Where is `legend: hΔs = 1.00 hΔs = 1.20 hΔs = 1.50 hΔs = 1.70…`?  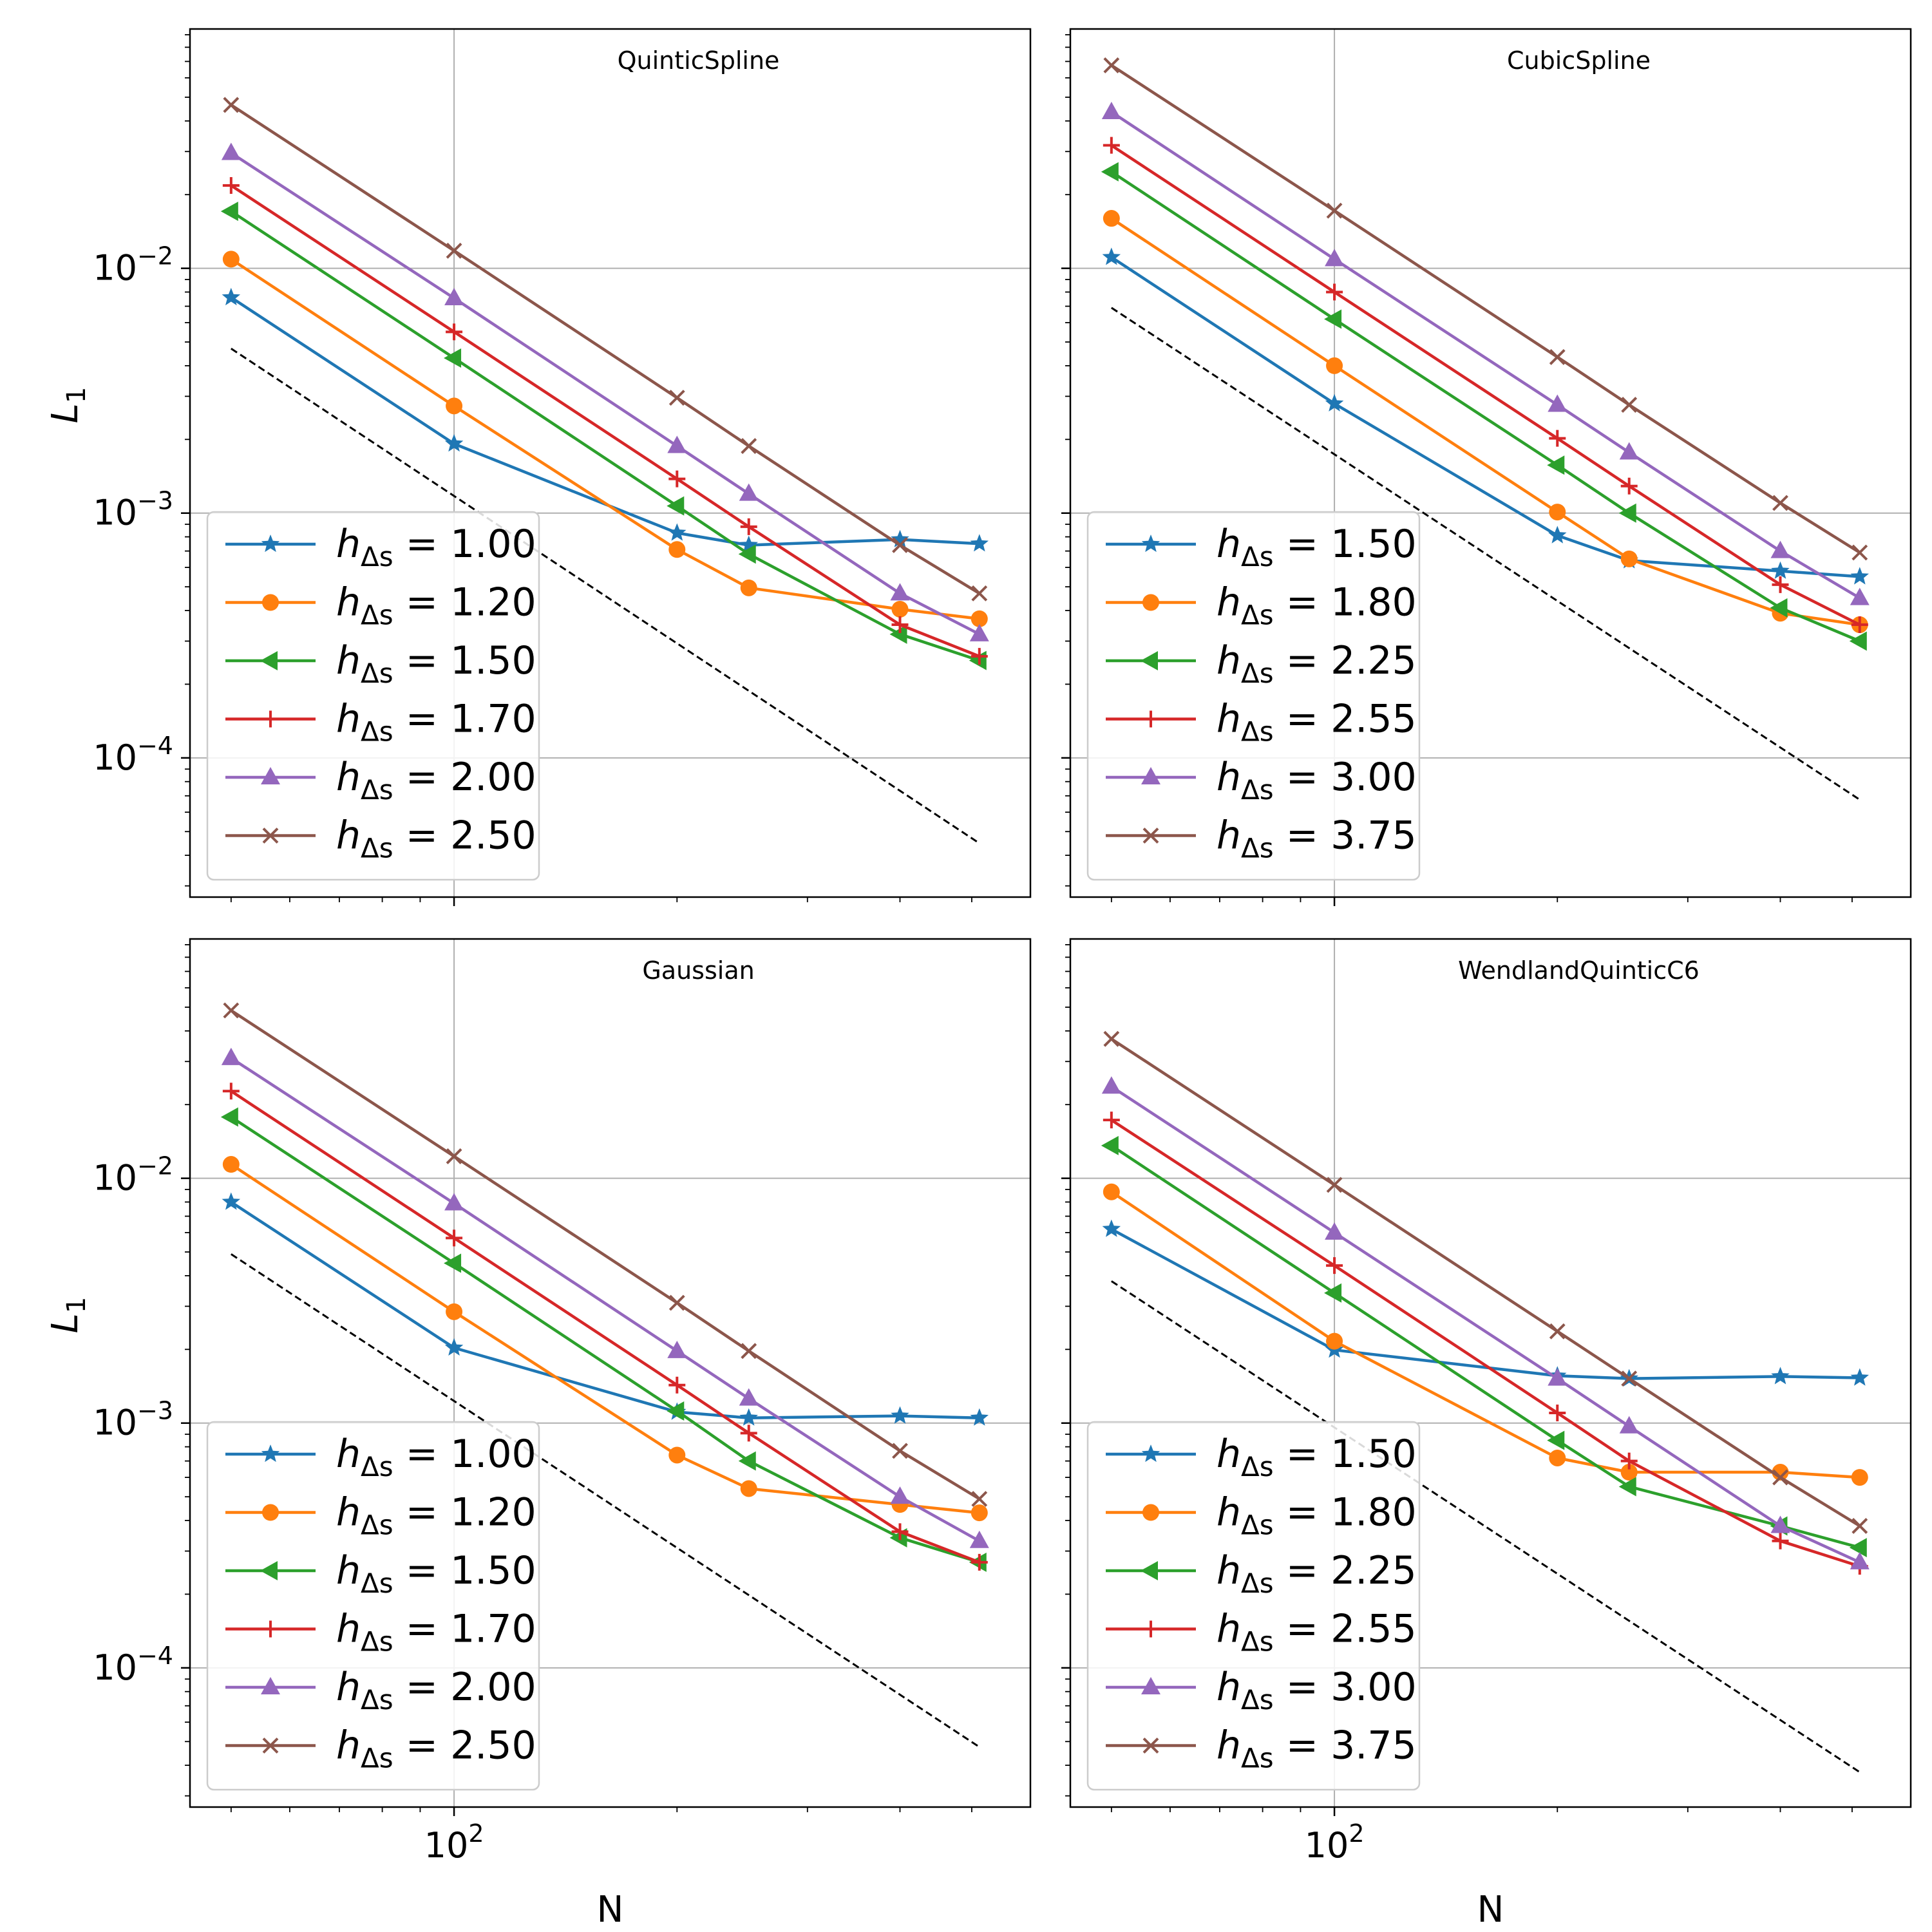
legend: hΔs = 1.00 hΔs = 1.20 hΔs = 1.50 hΔs = 1.70… is located at coordinates (373, 696).